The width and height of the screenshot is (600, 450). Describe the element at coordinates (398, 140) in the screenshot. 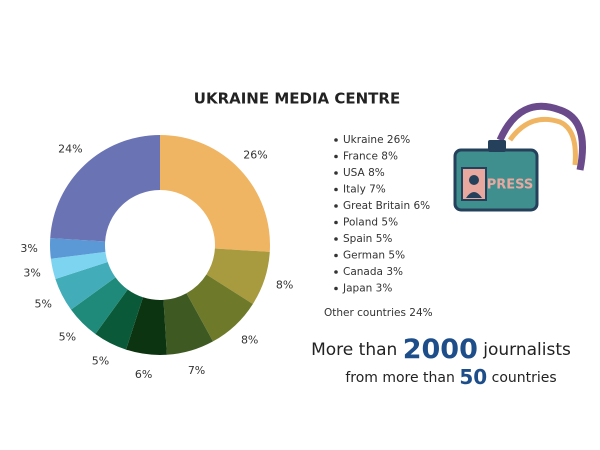

I see `legend-value: 26%` at that location.